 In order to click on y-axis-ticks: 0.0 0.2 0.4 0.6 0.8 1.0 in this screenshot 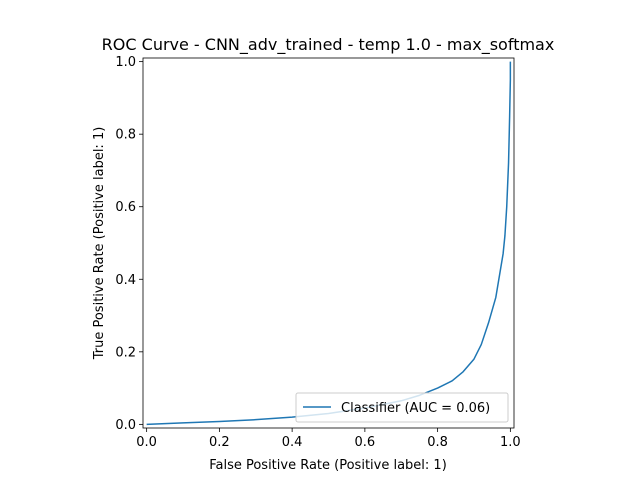, I will do `click(129, 244)`.